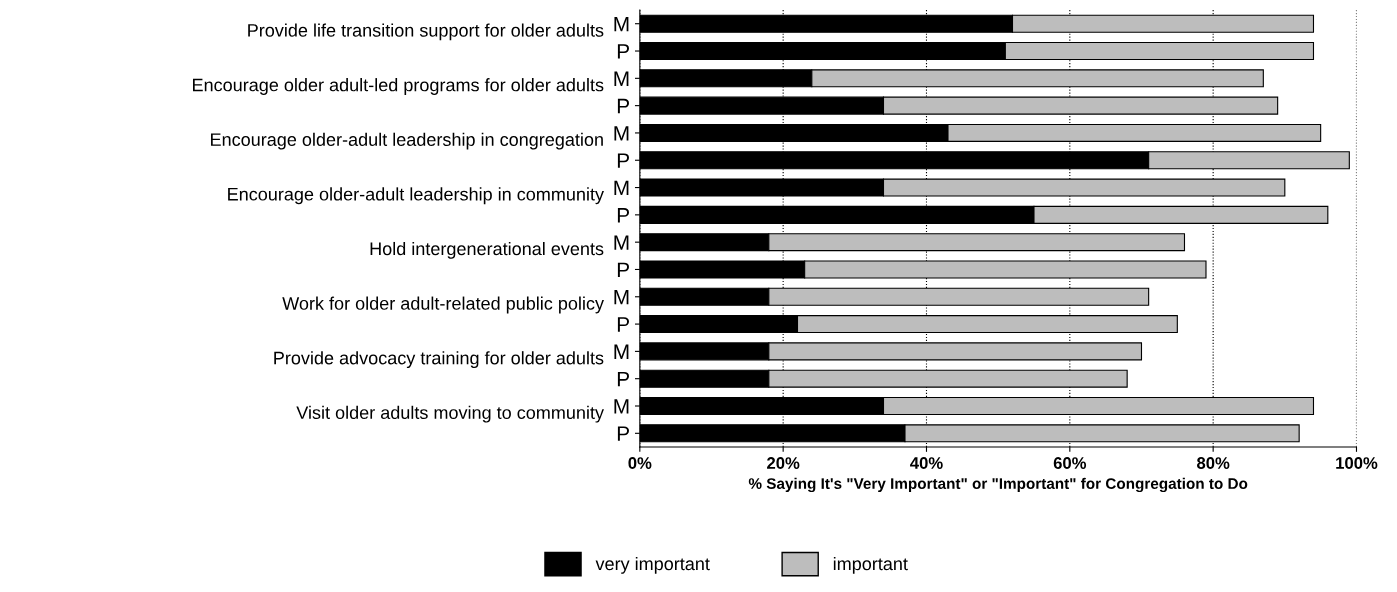  Describe the element at coordinates (1213, 463) in the screenshot. I see `x-tick-label: 80%` at that location.